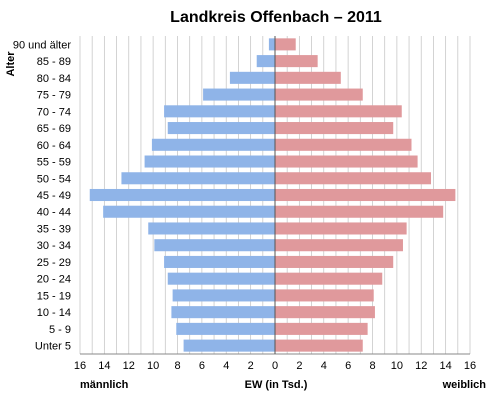 The image size is (500, 401). What do you see at coordinates (54, 296) in the screenshot?
I see `y-tick-label: 15 - 19` at bounding box center [54, 296].